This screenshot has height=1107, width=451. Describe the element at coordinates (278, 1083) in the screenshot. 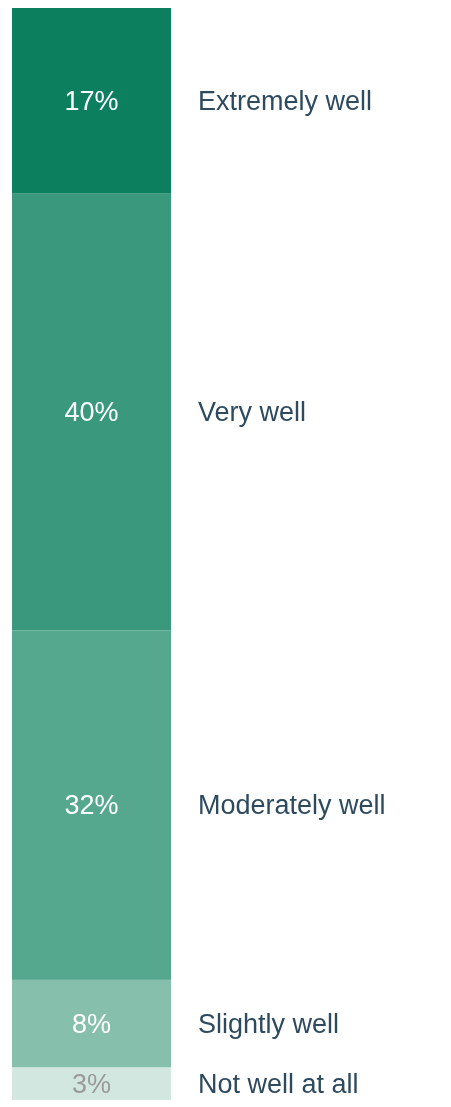

I see `series-label: Not well at all` at that location.